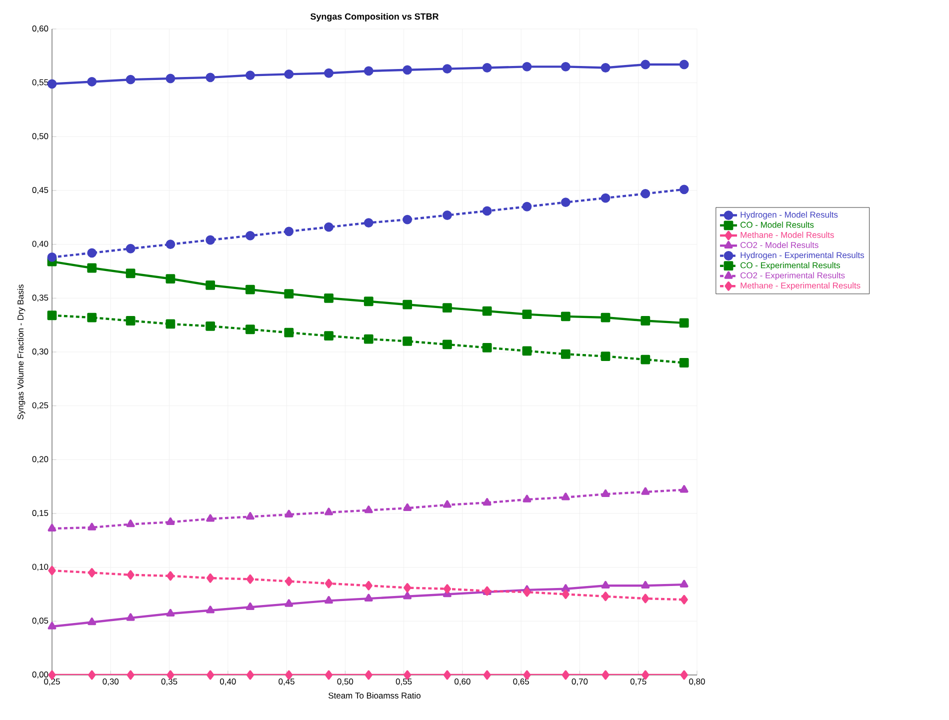 This screenshot has height=720, width=949. What do you see at coordinates (580, 682) in the screenshot?
I see `x-tick-label: 0,70` at bounding box center [580, 682].